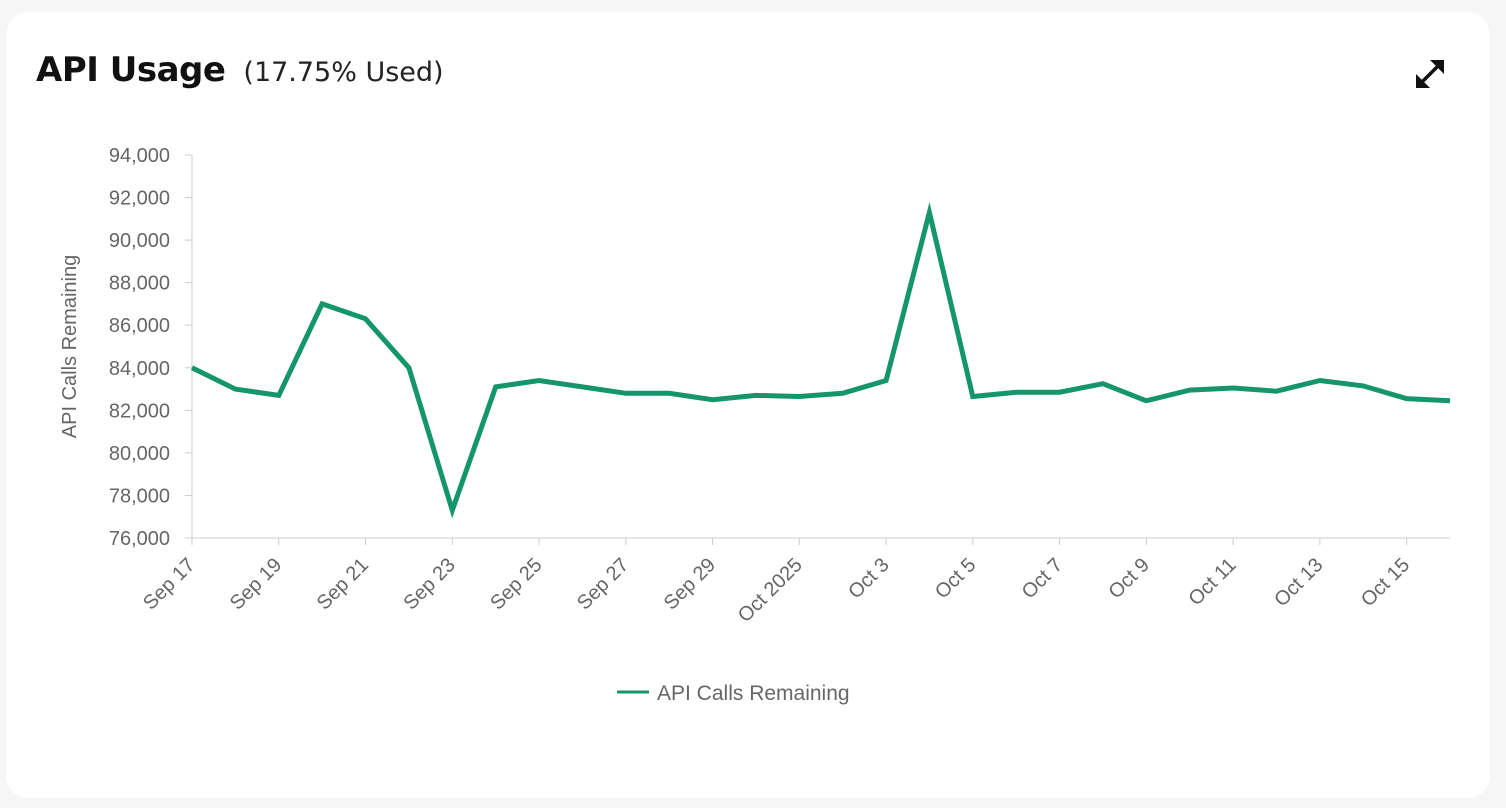 This screenshot has height=808, width=1506. What do you see at coordinates (1298, 582) in the screenshot?
I see `x-tick-label: Oct 13` at bounding box center [1298, 582].